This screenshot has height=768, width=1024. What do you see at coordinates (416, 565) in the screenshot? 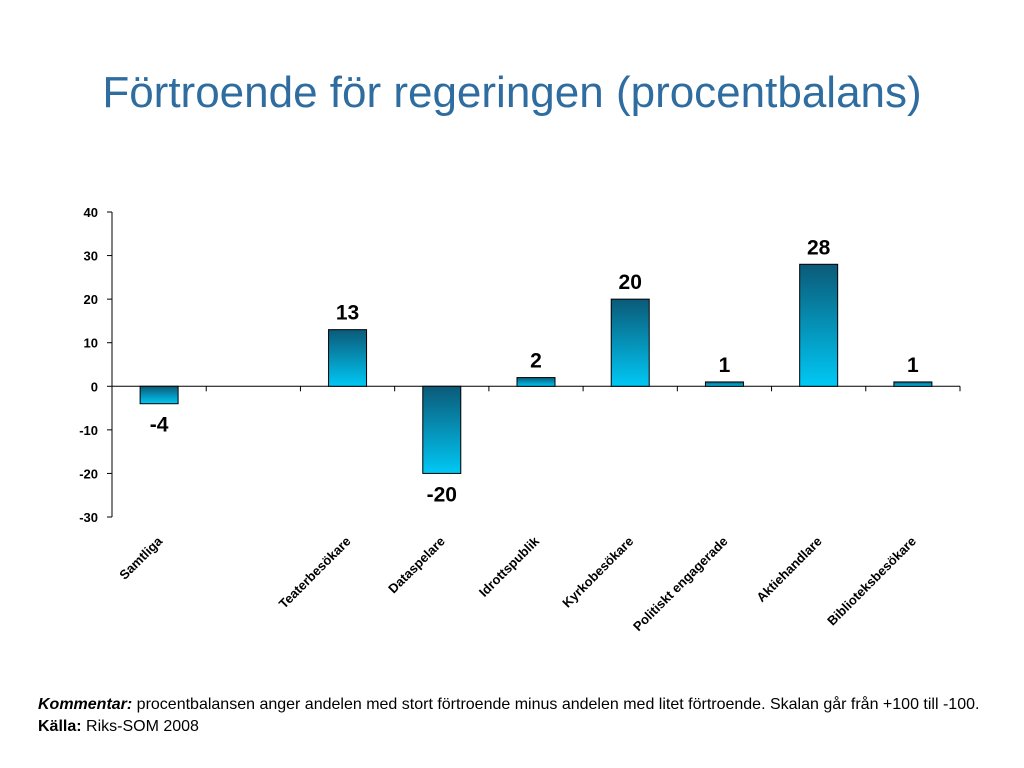
I see `category-label: Dataspelare` at bounding box center [416, 565].